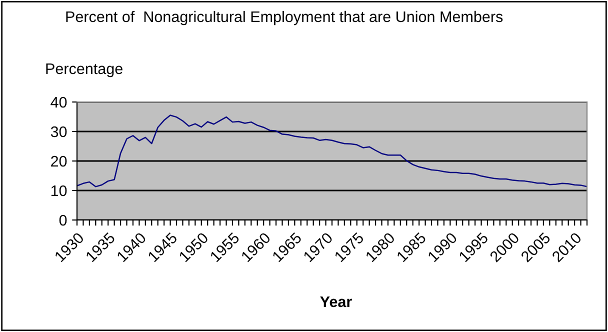  What do you see at coordinates (336, 302) in the screenshot?
I see `x-axis-title: Year` at bounding box center [336, 302].